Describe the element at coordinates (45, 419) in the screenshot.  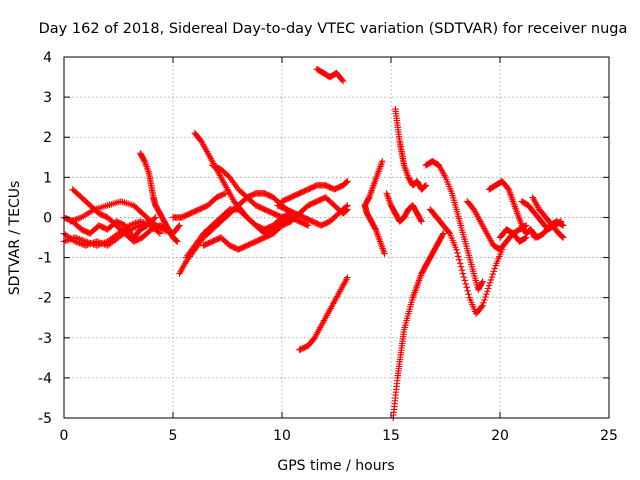
I see `y-tick-label: -5` at that location.